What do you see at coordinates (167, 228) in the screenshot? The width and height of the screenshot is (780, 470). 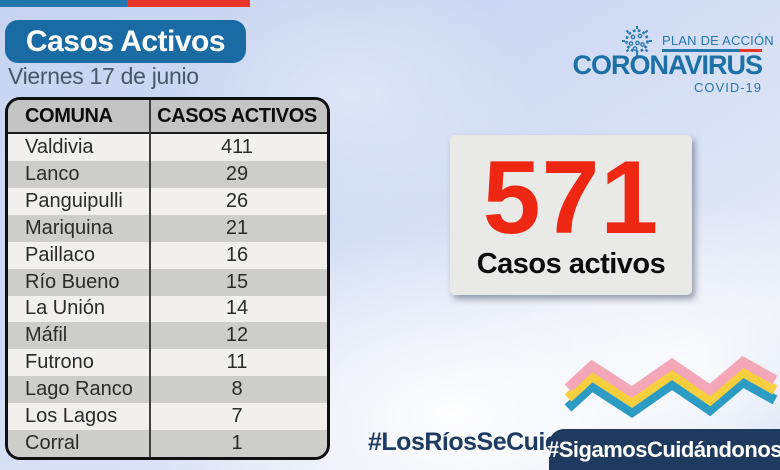 I see `table-row: Mariquina 21` at bounding box center [167, 228].